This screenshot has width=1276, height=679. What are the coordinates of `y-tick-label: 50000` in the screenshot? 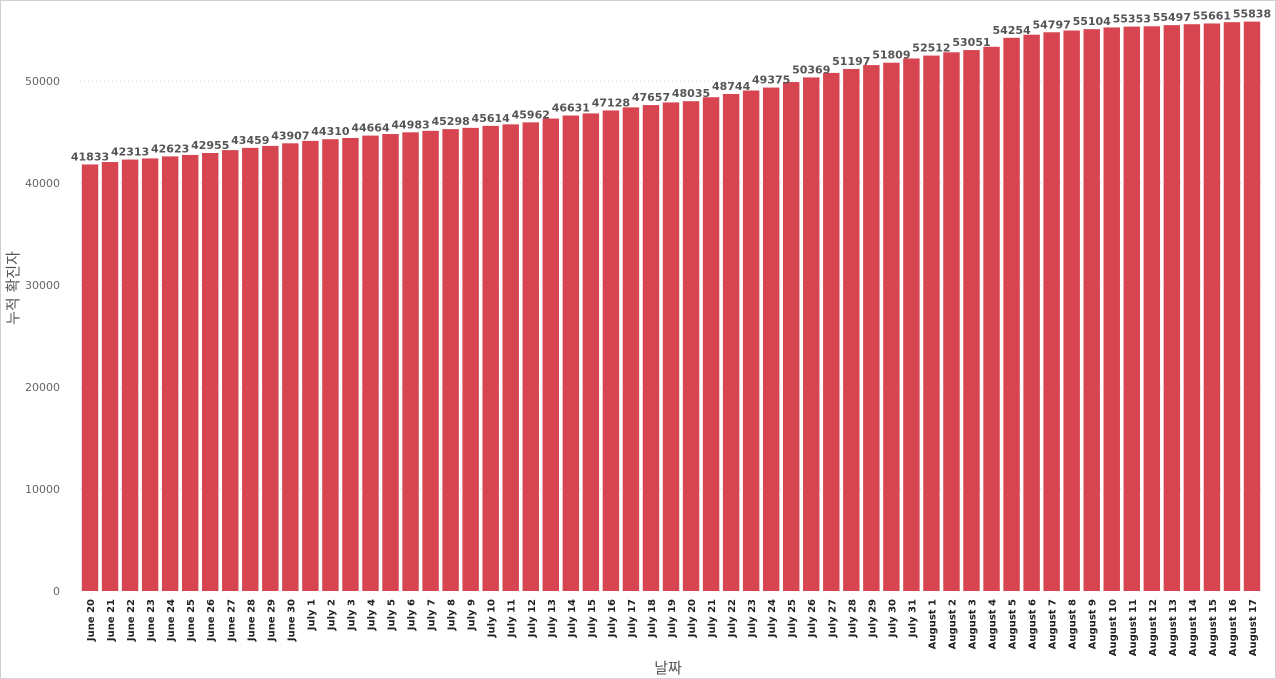 It's located at (42, 81).